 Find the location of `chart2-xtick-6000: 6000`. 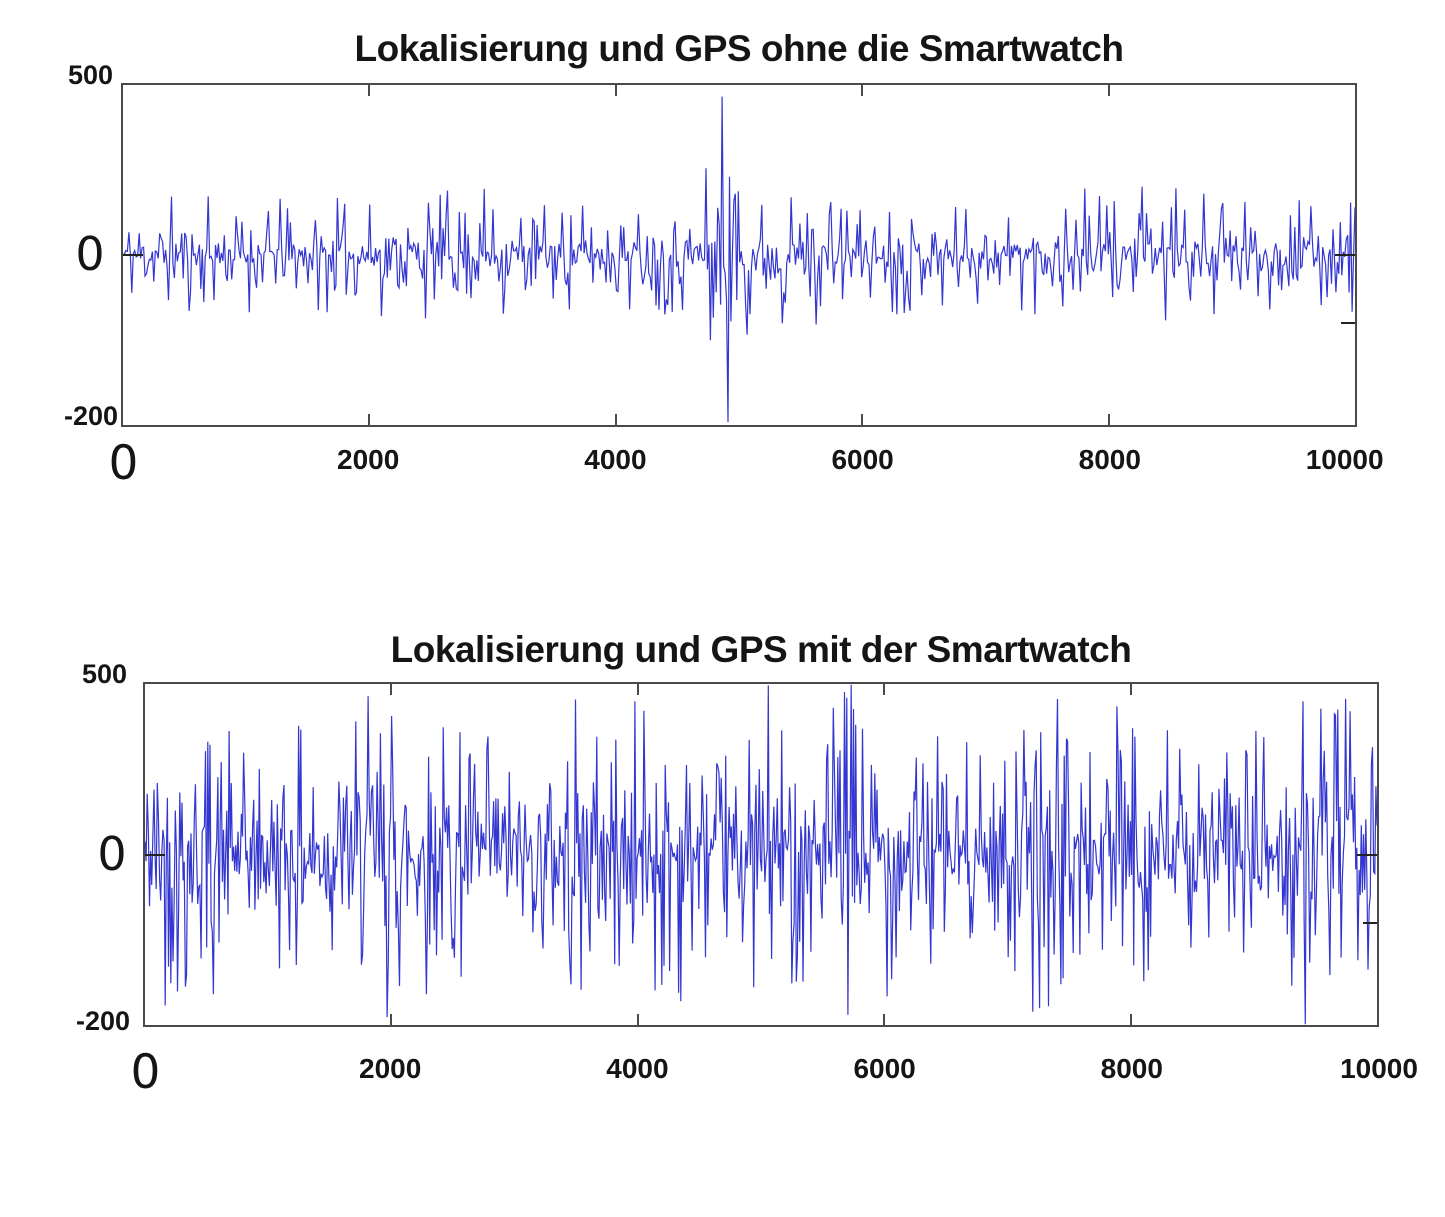

chart2-xtick-6000: 6000 is located at coordinates (884, 1068).